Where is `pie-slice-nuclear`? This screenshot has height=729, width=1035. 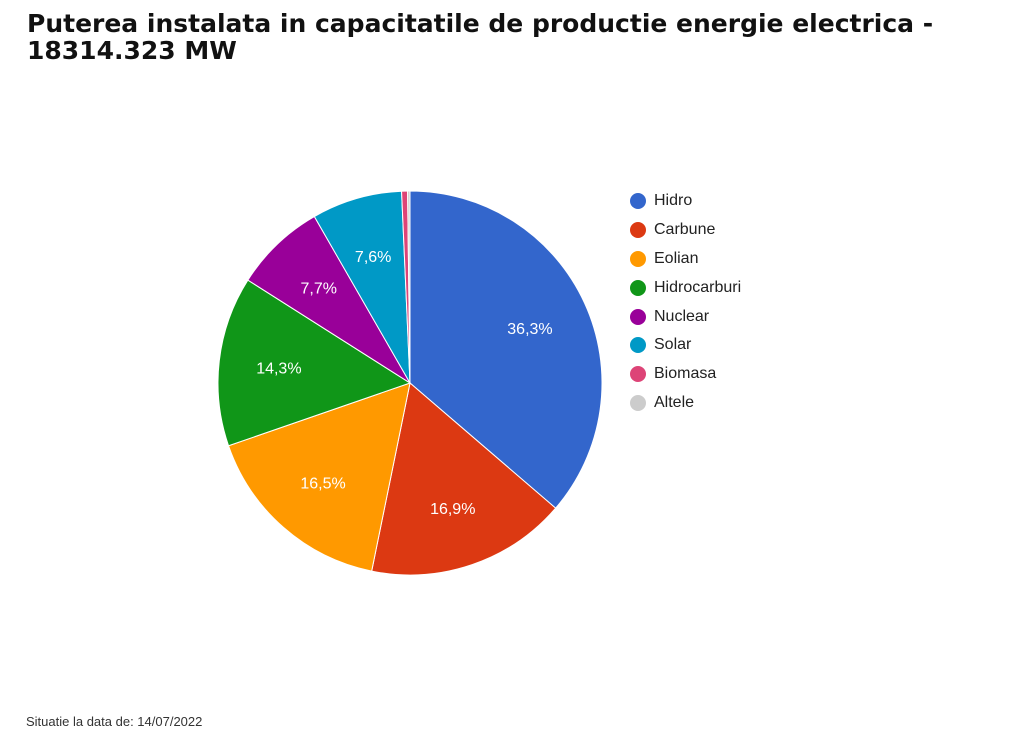 pie-slice-nuclear is located at coordinates (329, 299).